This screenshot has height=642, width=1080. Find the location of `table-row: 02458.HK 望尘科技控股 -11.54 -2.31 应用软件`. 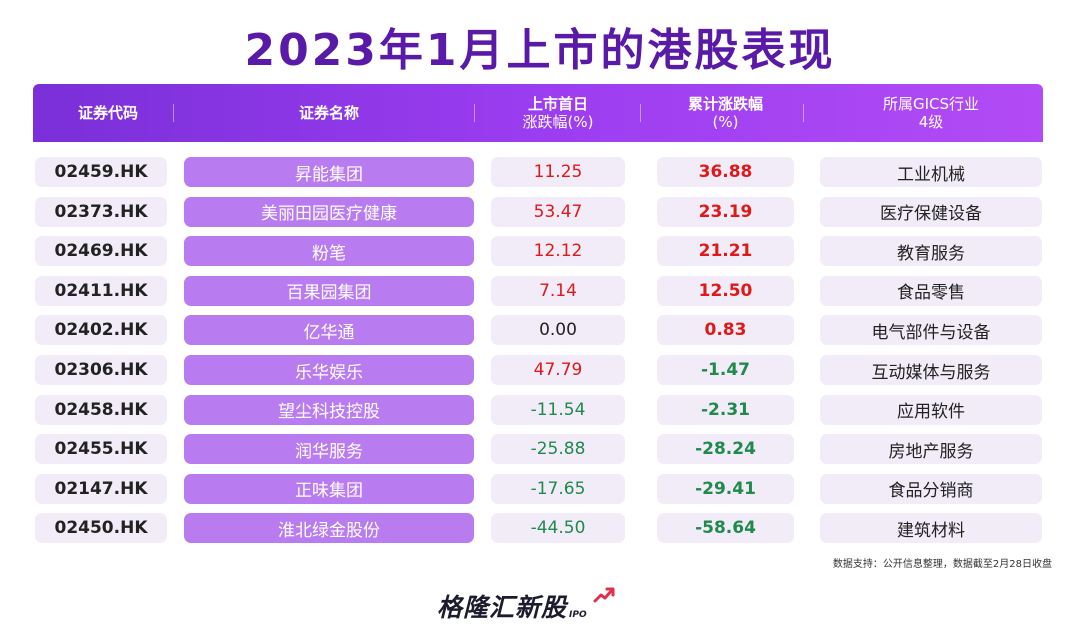

table-row: 02458.HK 望尘科技控股 -11.54 -2.31 应用软件 is located at coordinates (540, 409).